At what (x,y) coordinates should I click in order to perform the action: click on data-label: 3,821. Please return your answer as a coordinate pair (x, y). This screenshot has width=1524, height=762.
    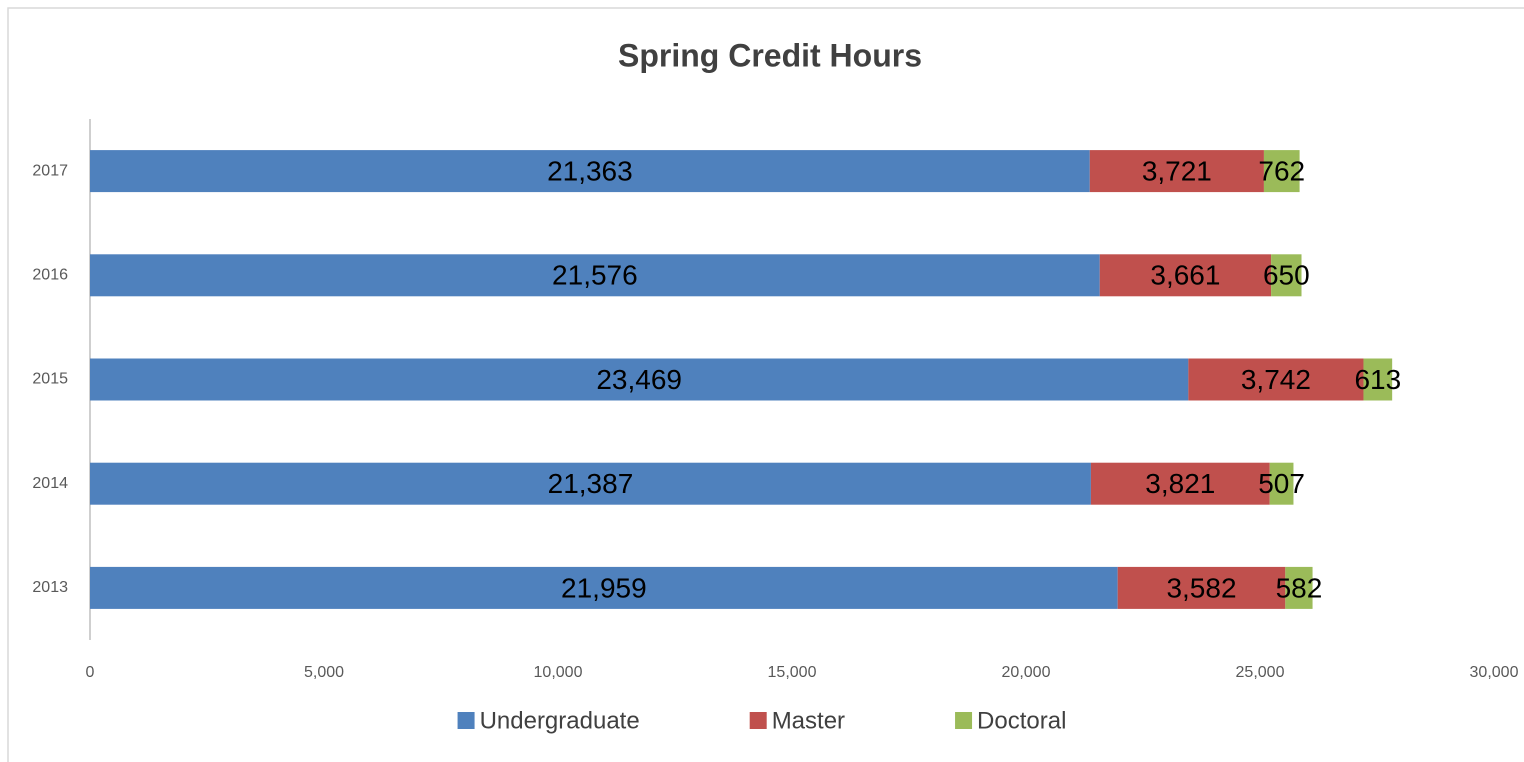
    Looking at the image, I should click on (1180, 483).